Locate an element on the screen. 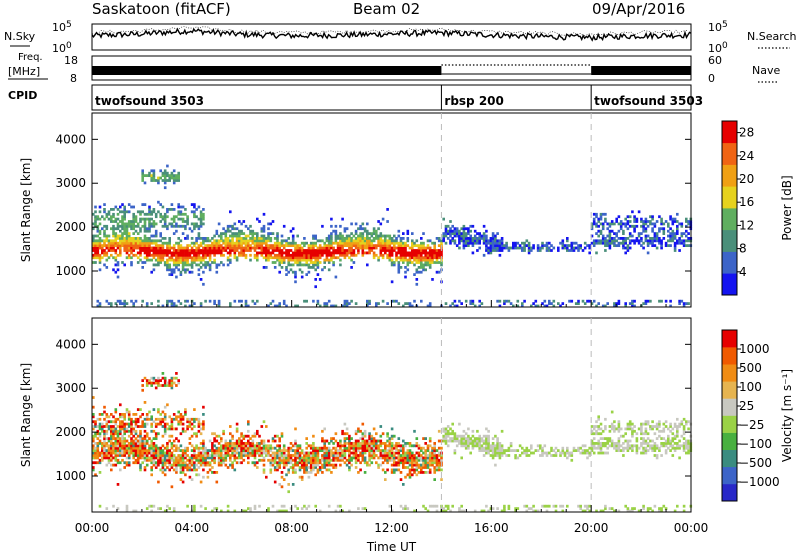  xtick-label-2: 08:00 is located at coordinates (291, 528).